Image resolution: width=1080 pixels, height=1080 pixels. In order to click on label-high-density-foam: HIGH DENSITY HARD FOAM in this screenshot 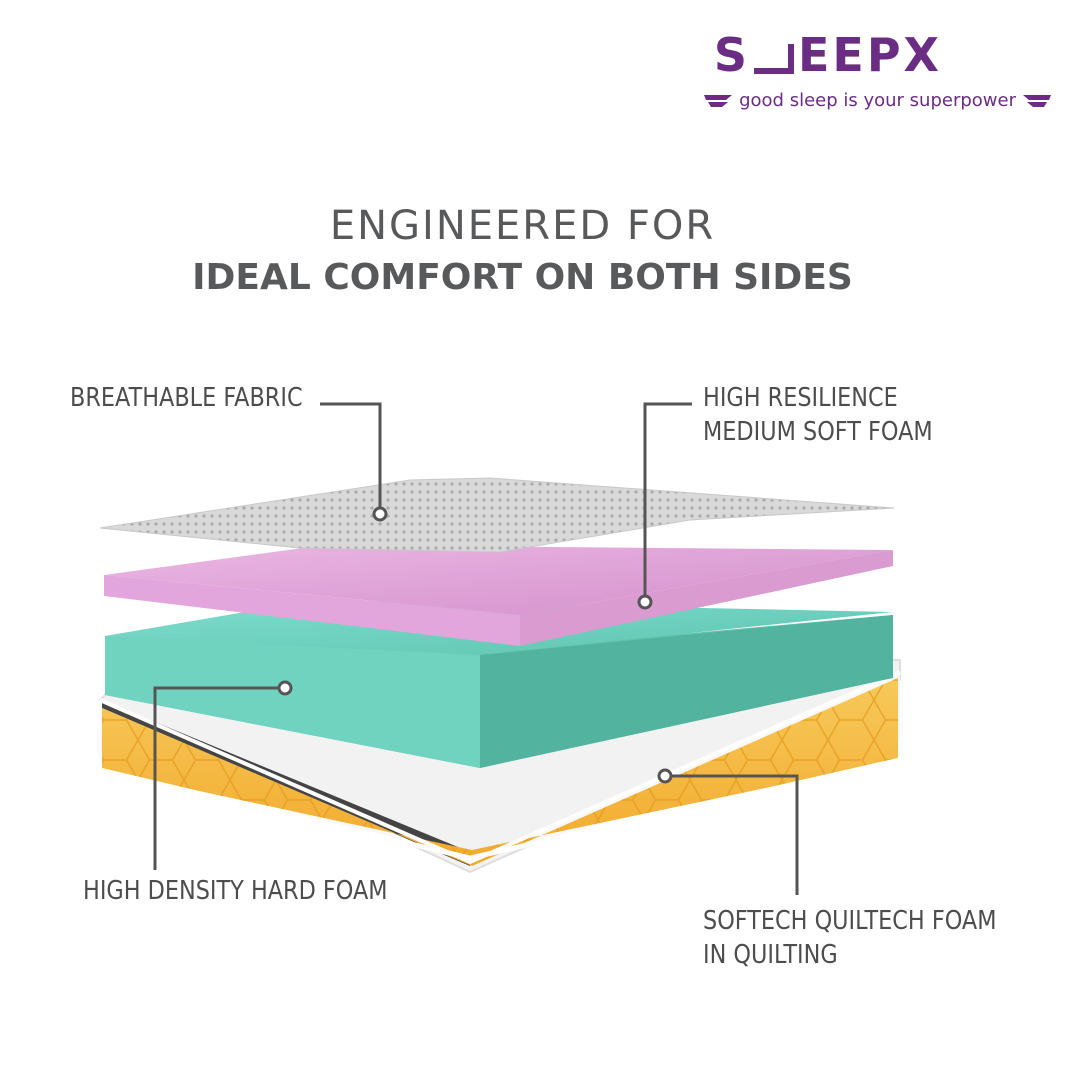, I will do `click(235, 891)`.